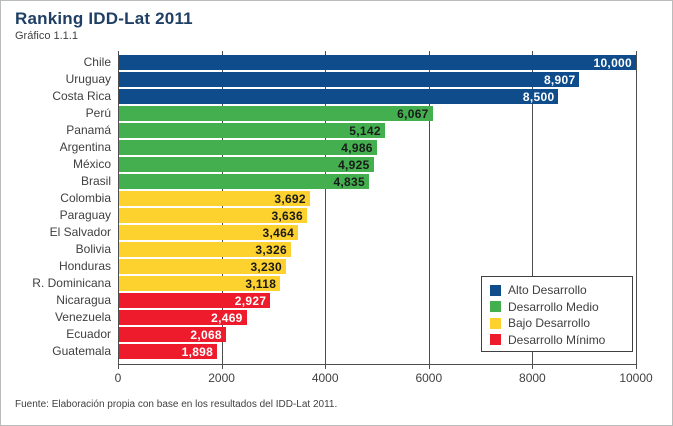 Image resolution: width=673 pixels, height=426 pixels. I want to click on bar-value-label: 2,469, so click(227, 317).